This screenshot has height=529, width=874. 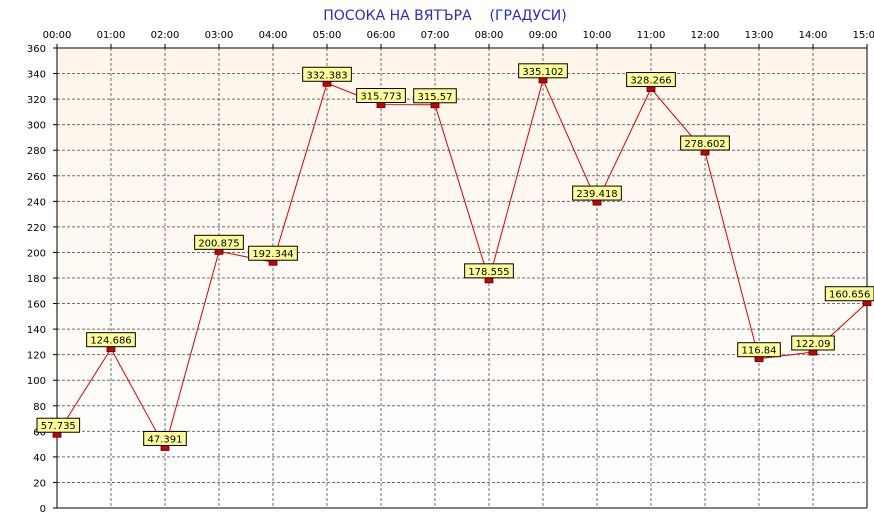 I want to click on data-label-text: 335.102, so click(x=542, y=72).